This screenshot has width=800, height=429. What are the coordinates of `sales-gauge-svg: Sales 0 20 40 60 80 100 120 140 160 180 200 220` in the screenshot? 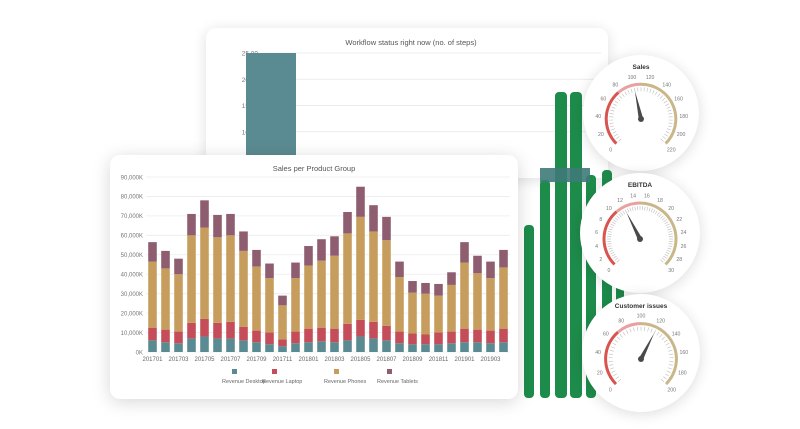 It's located at (641, 108).